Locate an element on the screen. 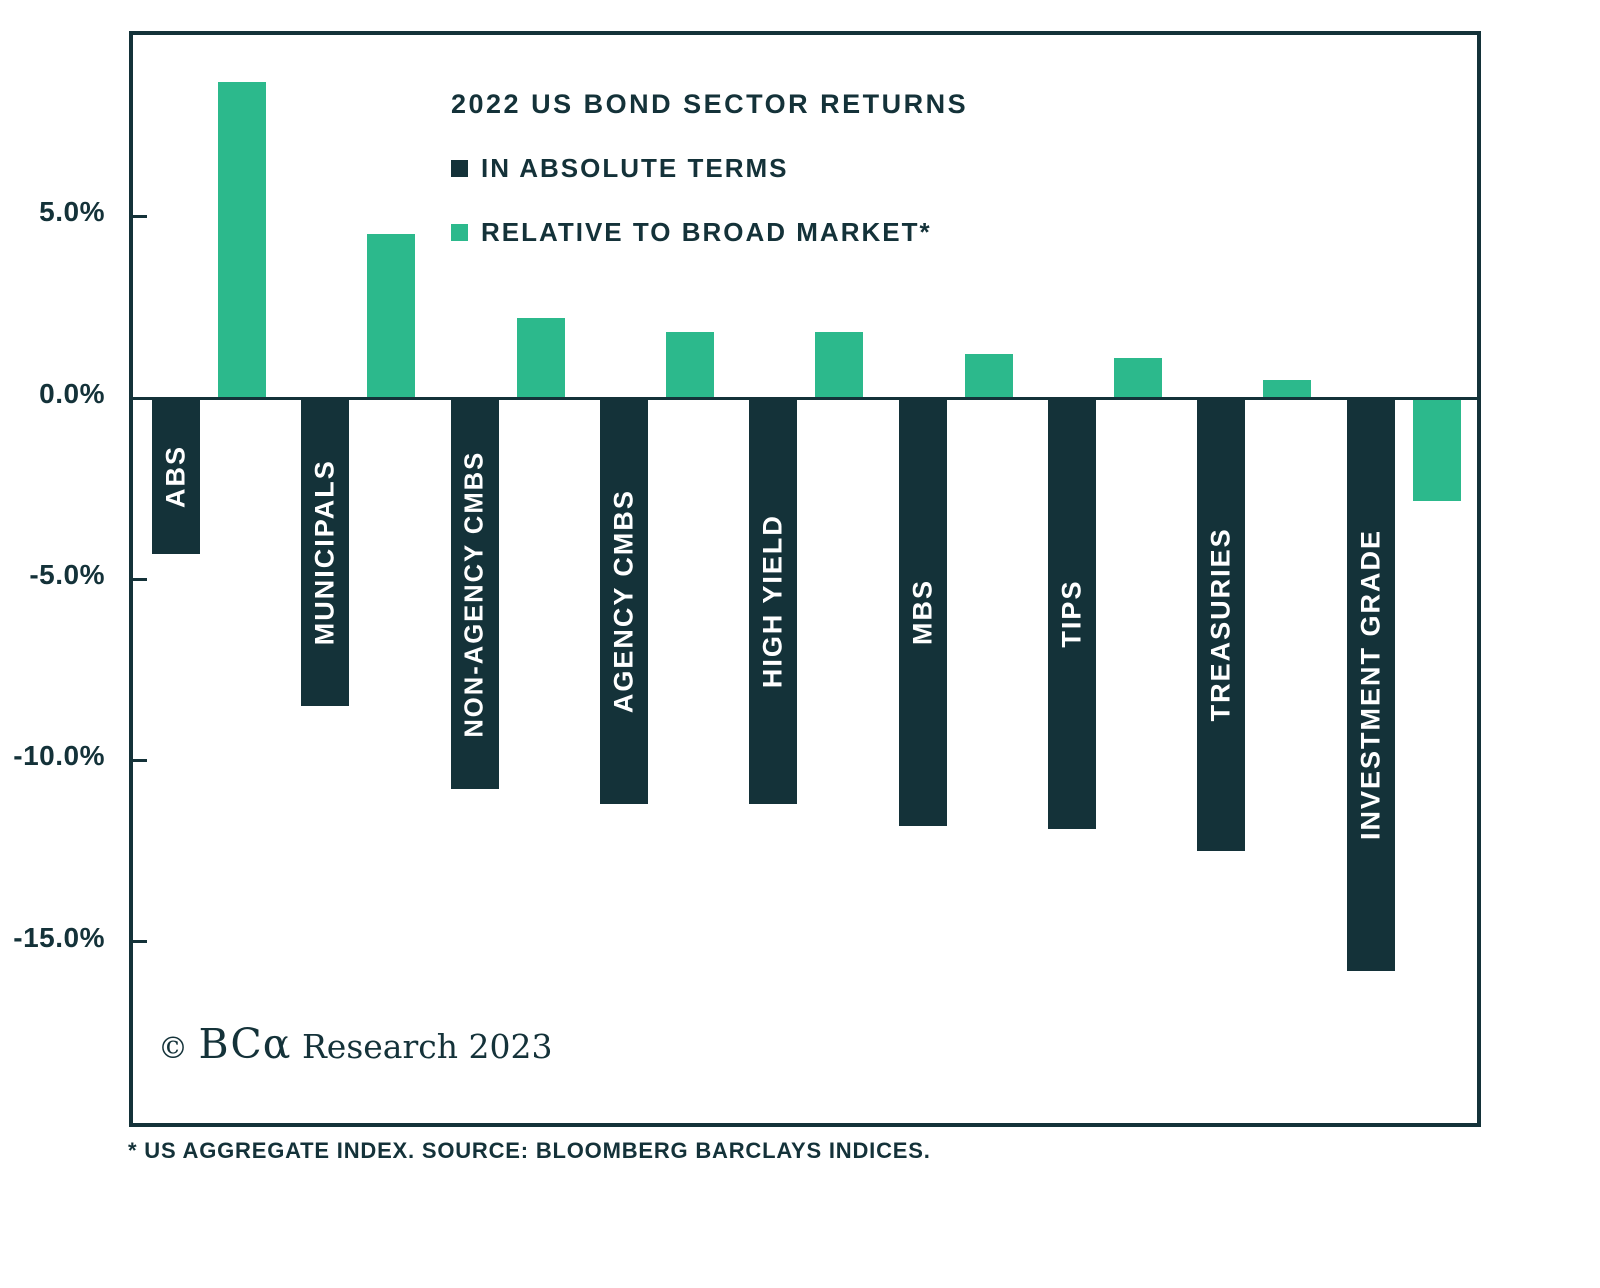 The image size is (1600, 1288). chart-title: 2022 US BOND SECTOR RETURNS is located at coordinates (710, 104).